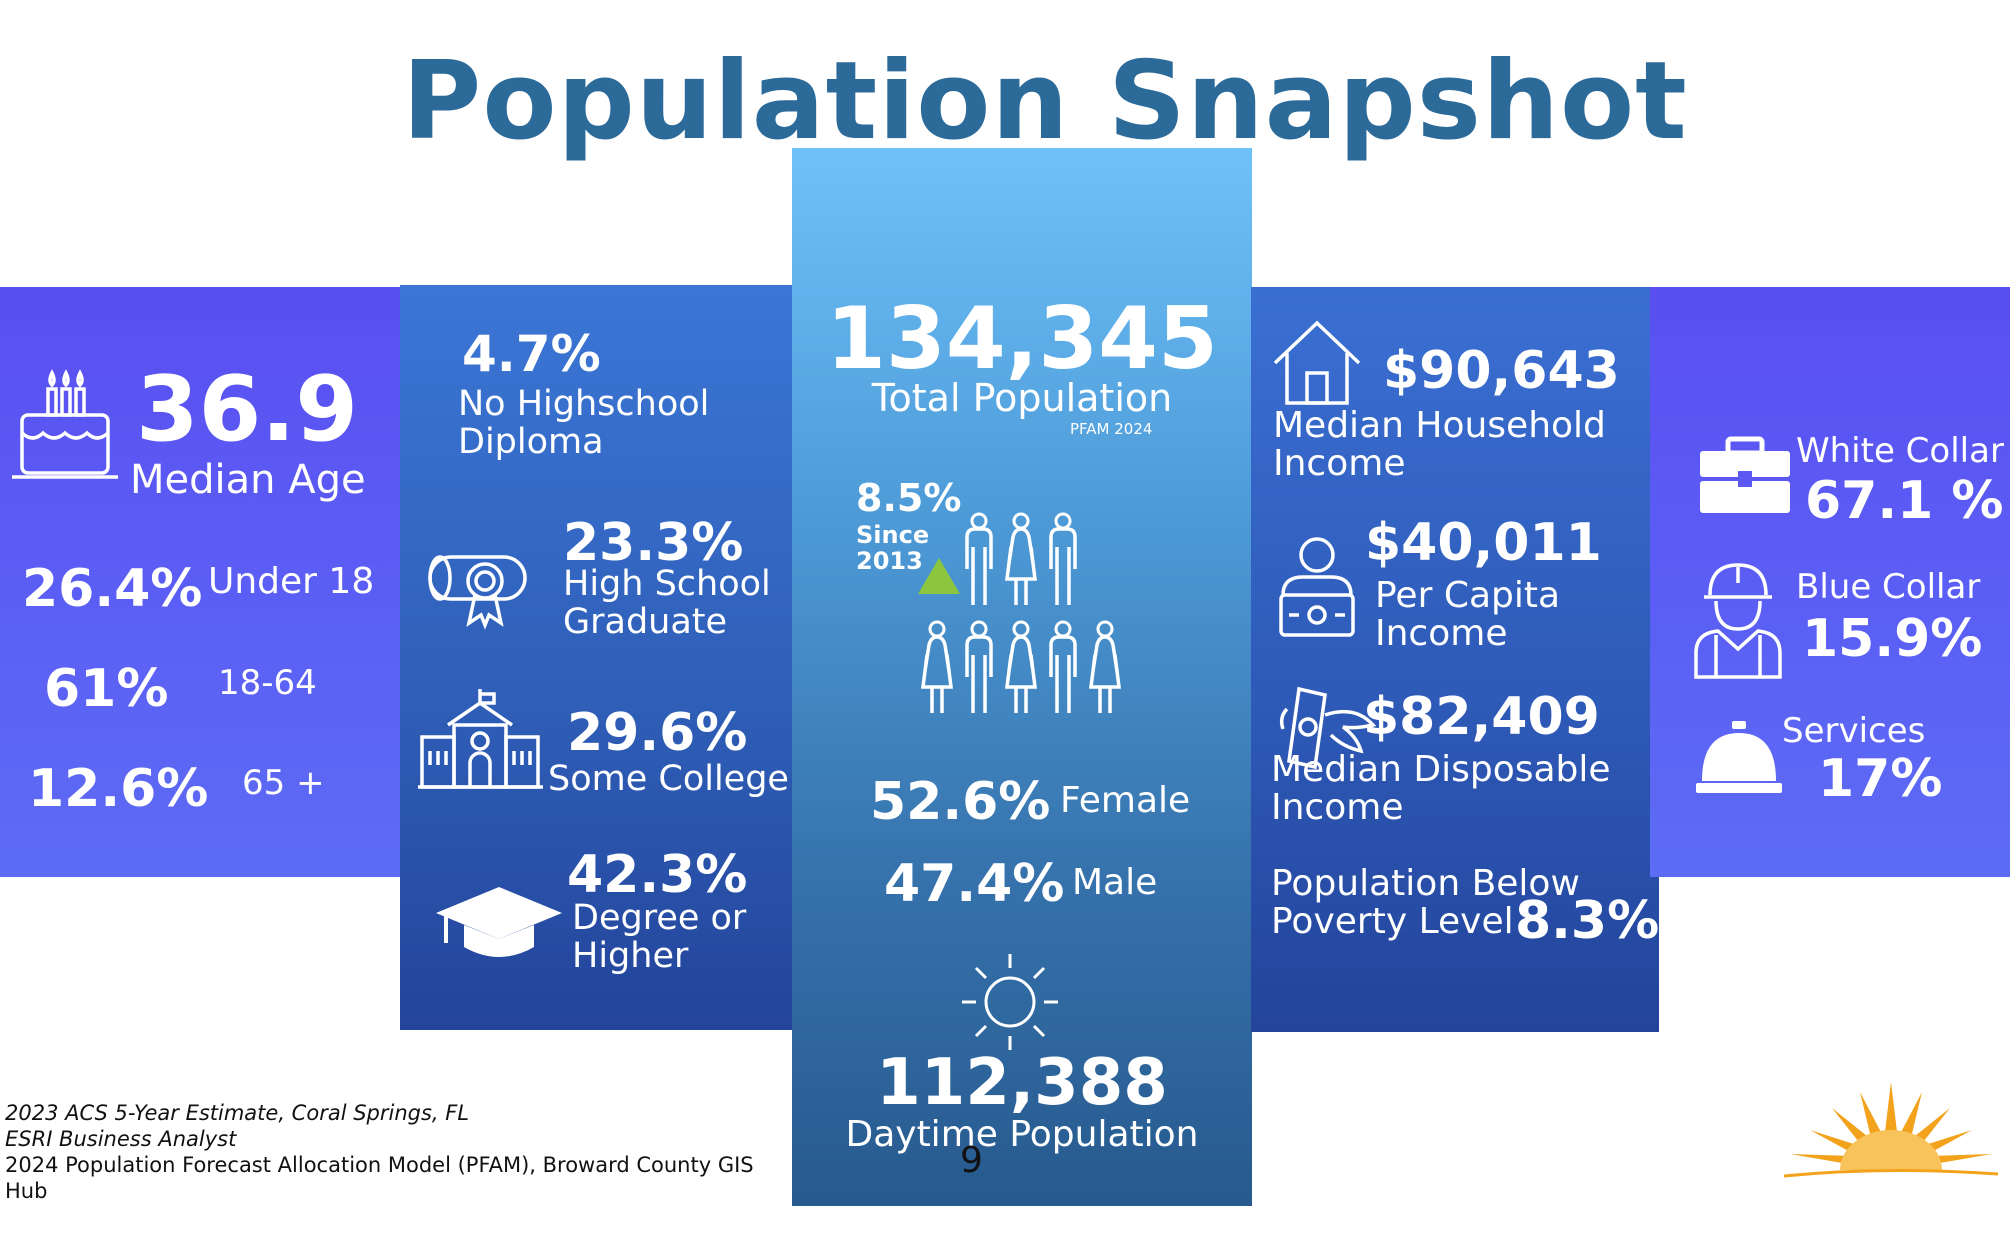 Image resolution: width=2010 pixels, height=1250 pixels. I want to click on female-value: 52.6%, so click(960, 802).